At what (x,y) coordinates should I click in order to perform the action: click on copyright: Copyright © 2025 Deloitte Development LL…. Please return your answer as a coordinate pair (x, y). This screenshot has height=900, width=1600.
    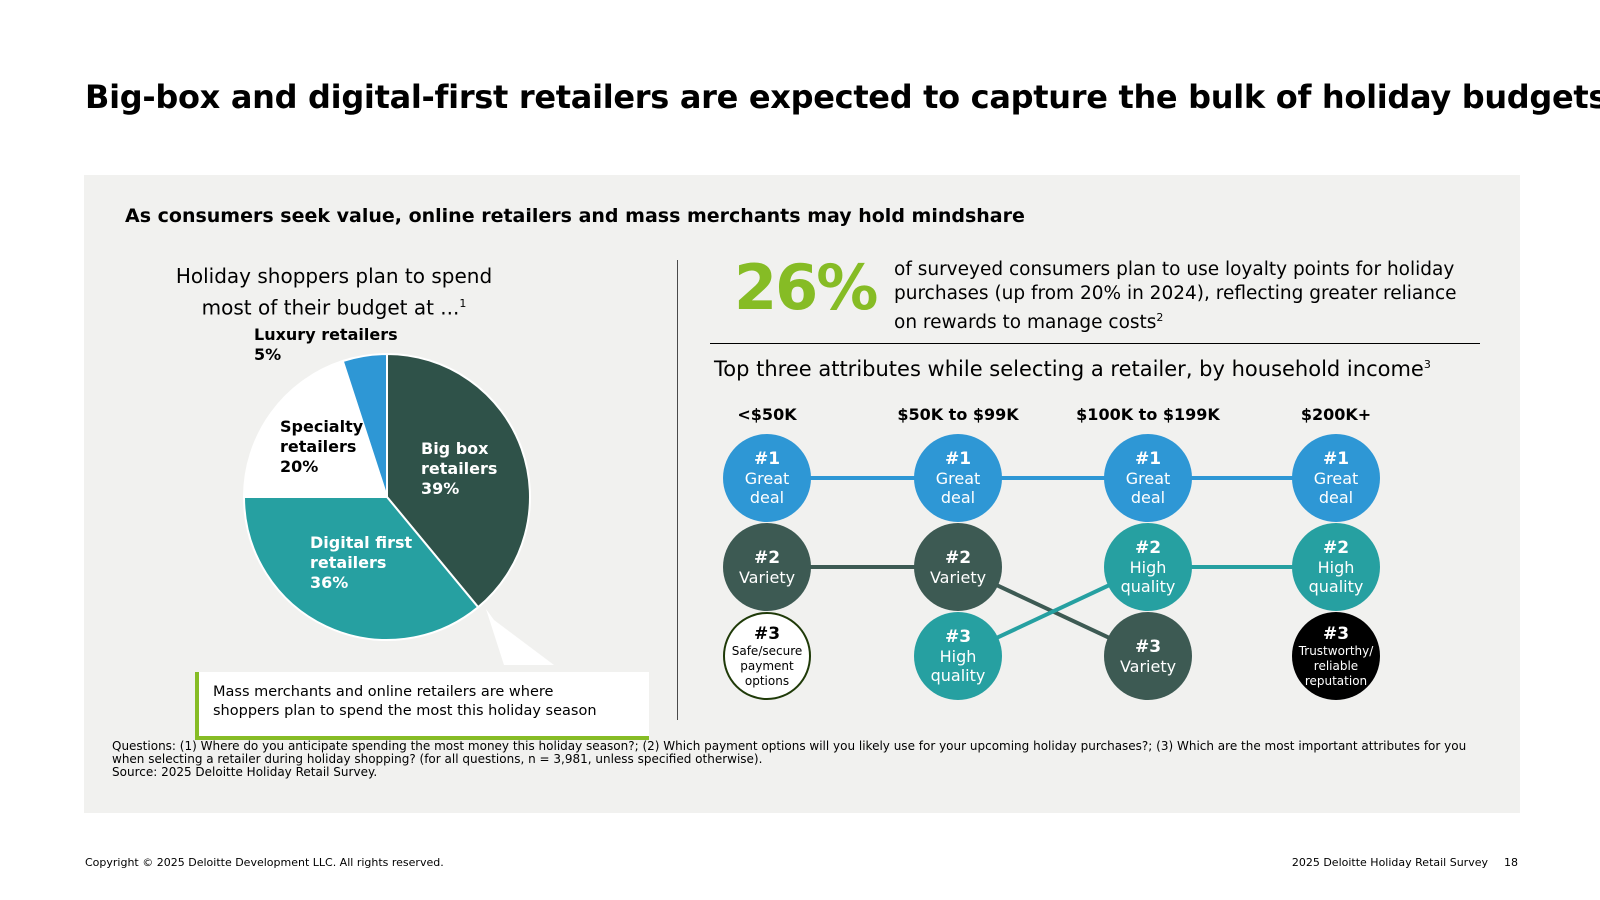
    Looking at the image, I should click on (264, 862).